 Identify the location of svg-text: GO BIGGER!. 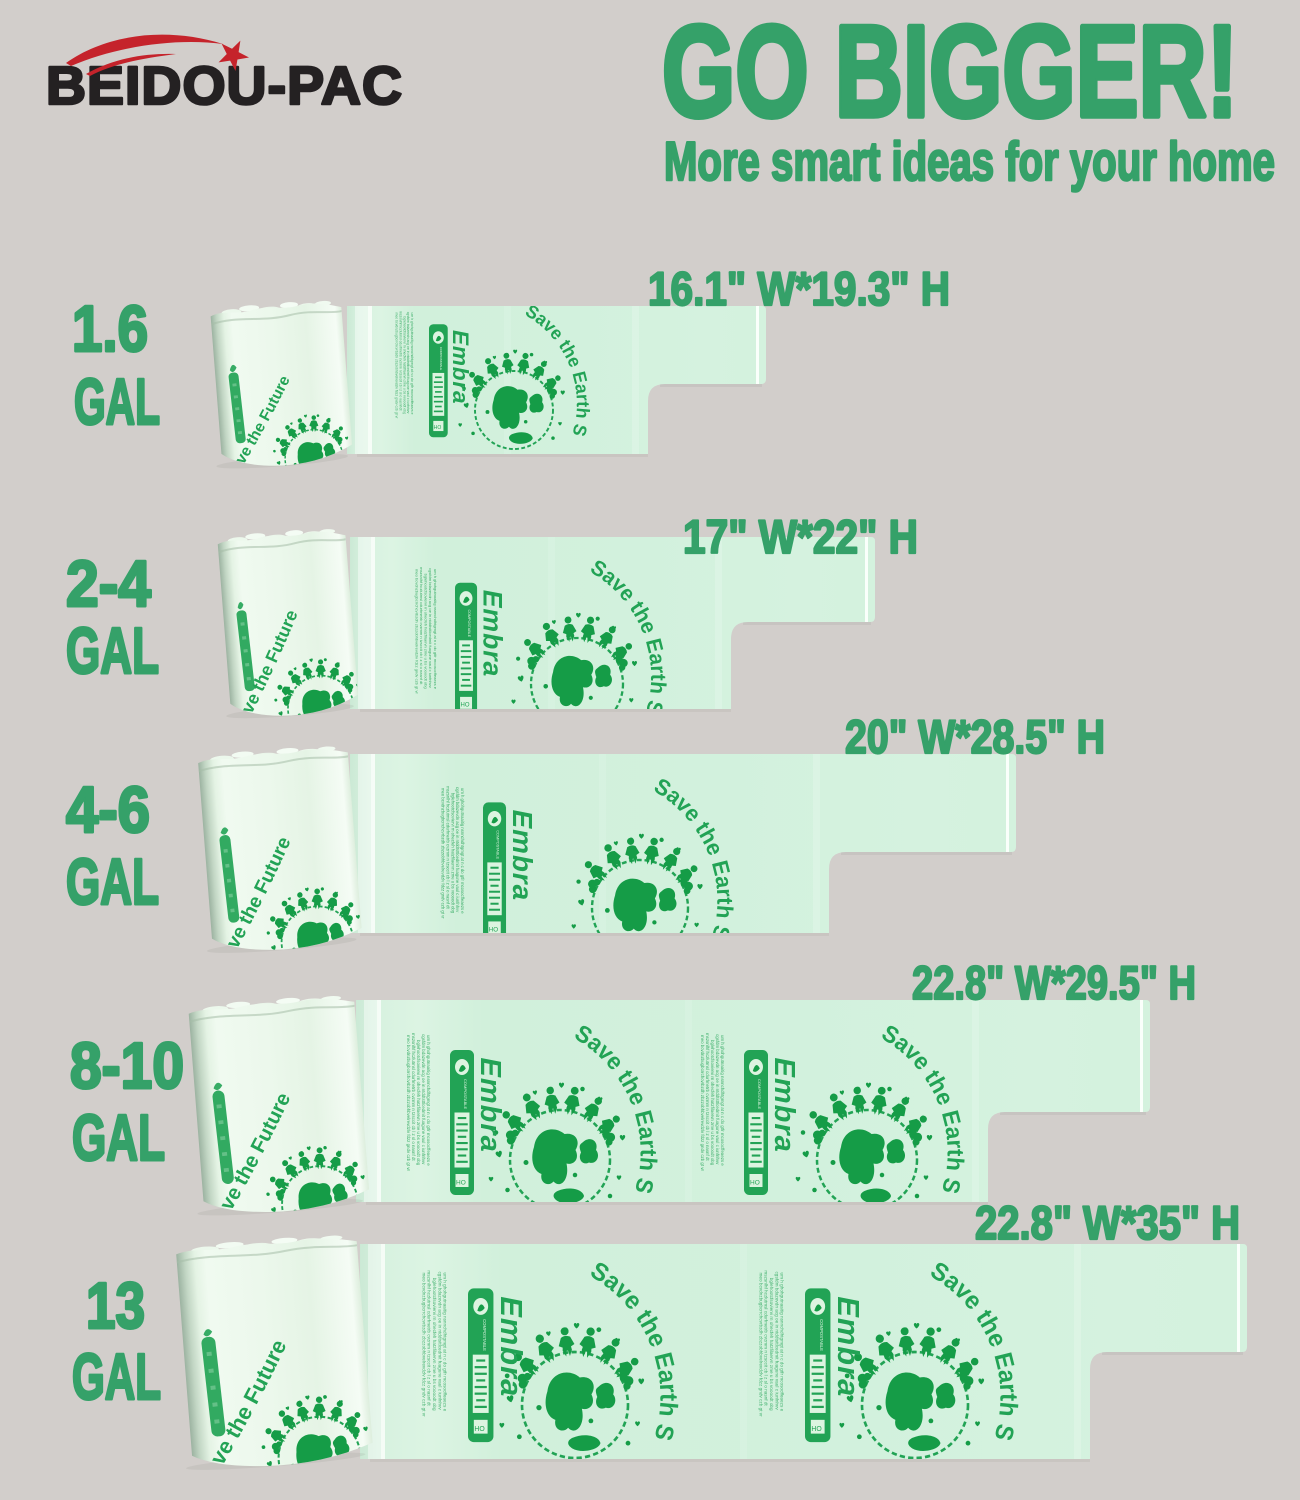
(950, 72).